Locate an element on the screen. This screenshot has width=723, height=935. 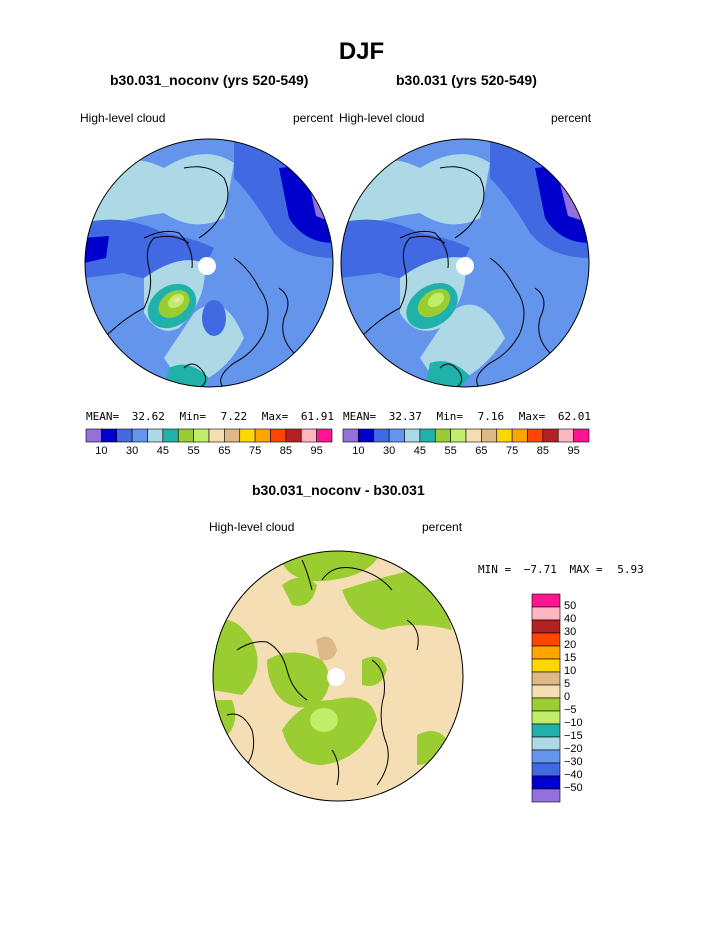
map-region-teal is located at coordinates (447, 374).